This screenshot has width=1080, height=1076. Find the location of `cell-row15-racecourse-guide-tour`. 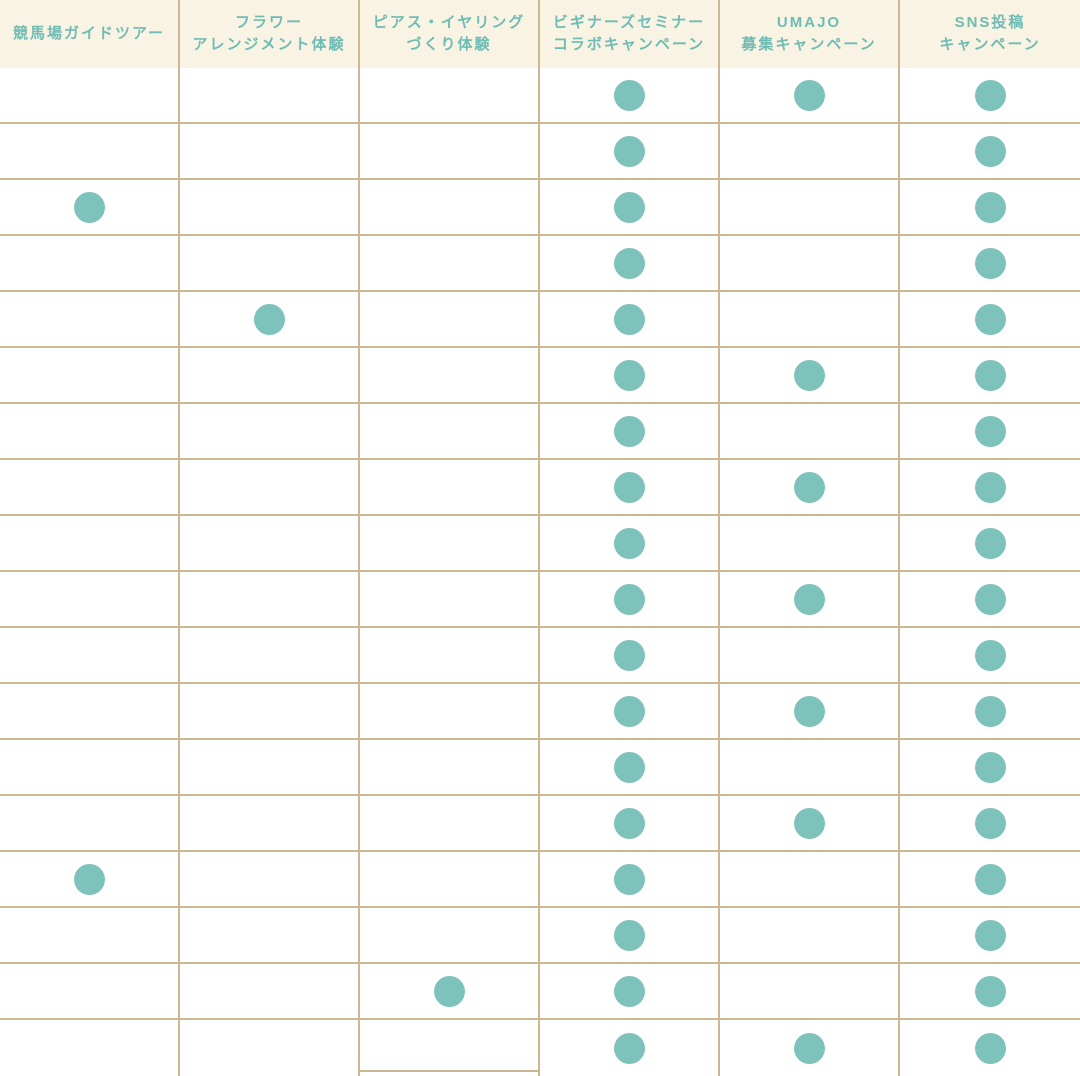

cell-row15-racecourse-guide-tour is located at coordinates (90, 880).